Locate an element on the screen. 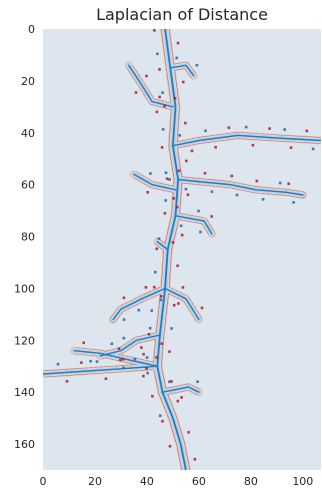 This screenshot has width=322, height=494. y-tick-label: 160 is located at coordinates (24, 444).